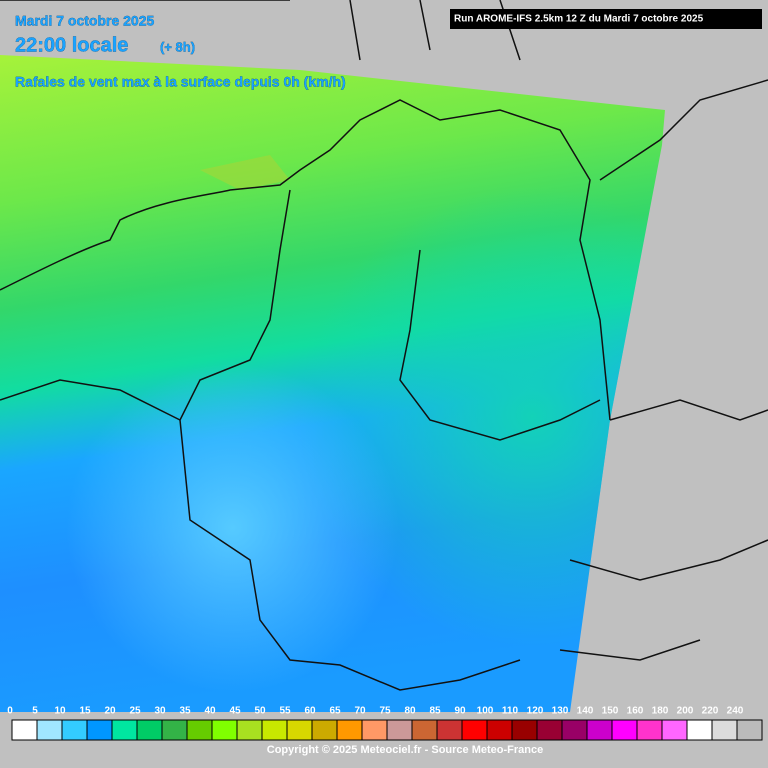 The image size is (768, 768). Describe the element at coordinates (610, 711) in the screenshot. I see `legend-label: 150` at that location.